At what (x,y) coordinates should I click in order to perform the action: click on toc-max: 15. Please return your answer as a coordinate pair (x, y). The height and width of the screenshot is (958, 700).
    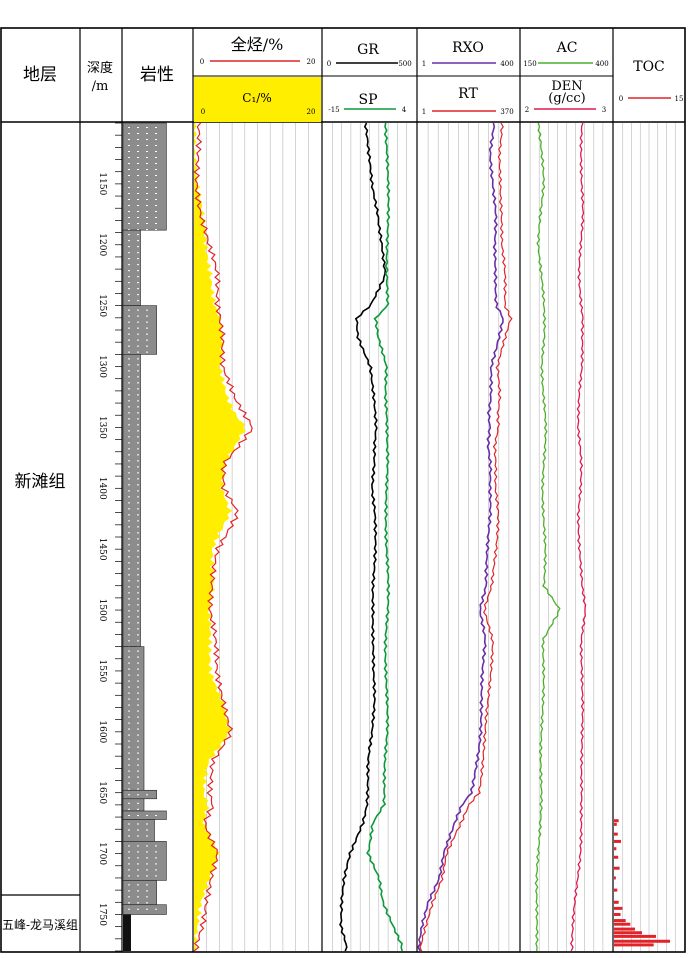
    Looking at the image, I should click on (679, 99).